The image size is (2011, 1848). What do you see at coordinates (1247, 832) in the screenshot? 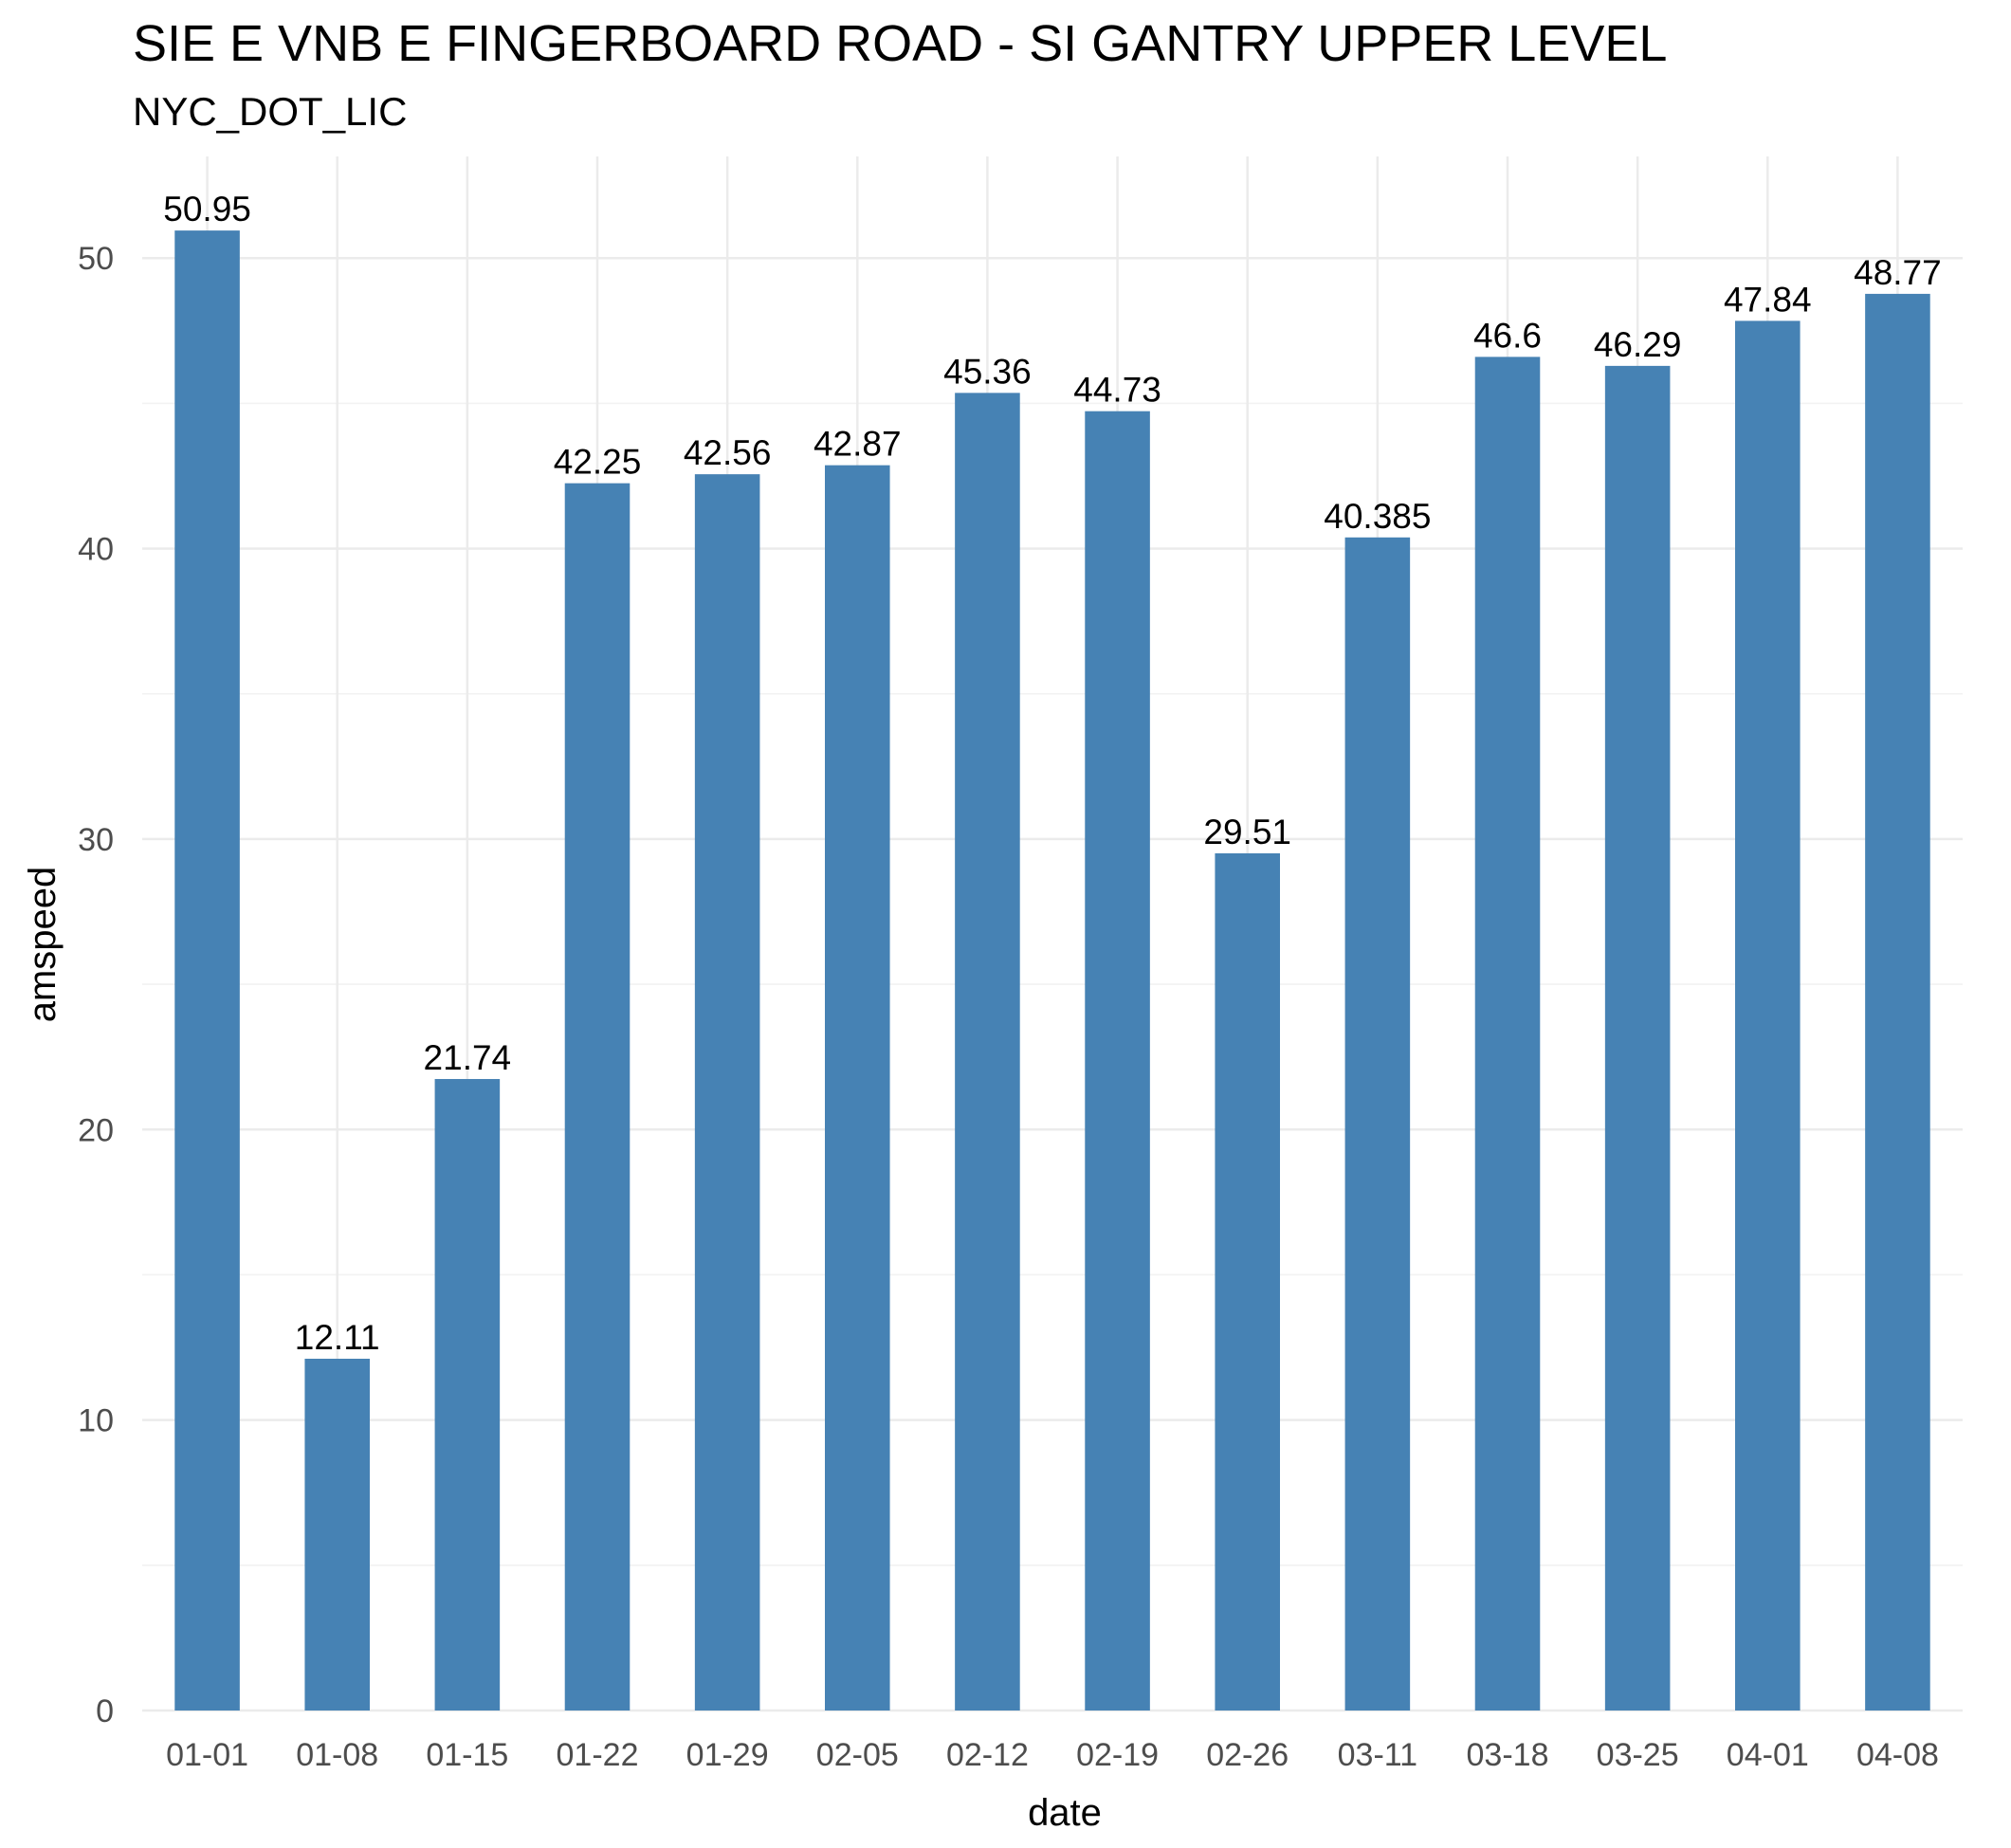
I see `data-label: 29.51` at bounding box center [1247, 832].